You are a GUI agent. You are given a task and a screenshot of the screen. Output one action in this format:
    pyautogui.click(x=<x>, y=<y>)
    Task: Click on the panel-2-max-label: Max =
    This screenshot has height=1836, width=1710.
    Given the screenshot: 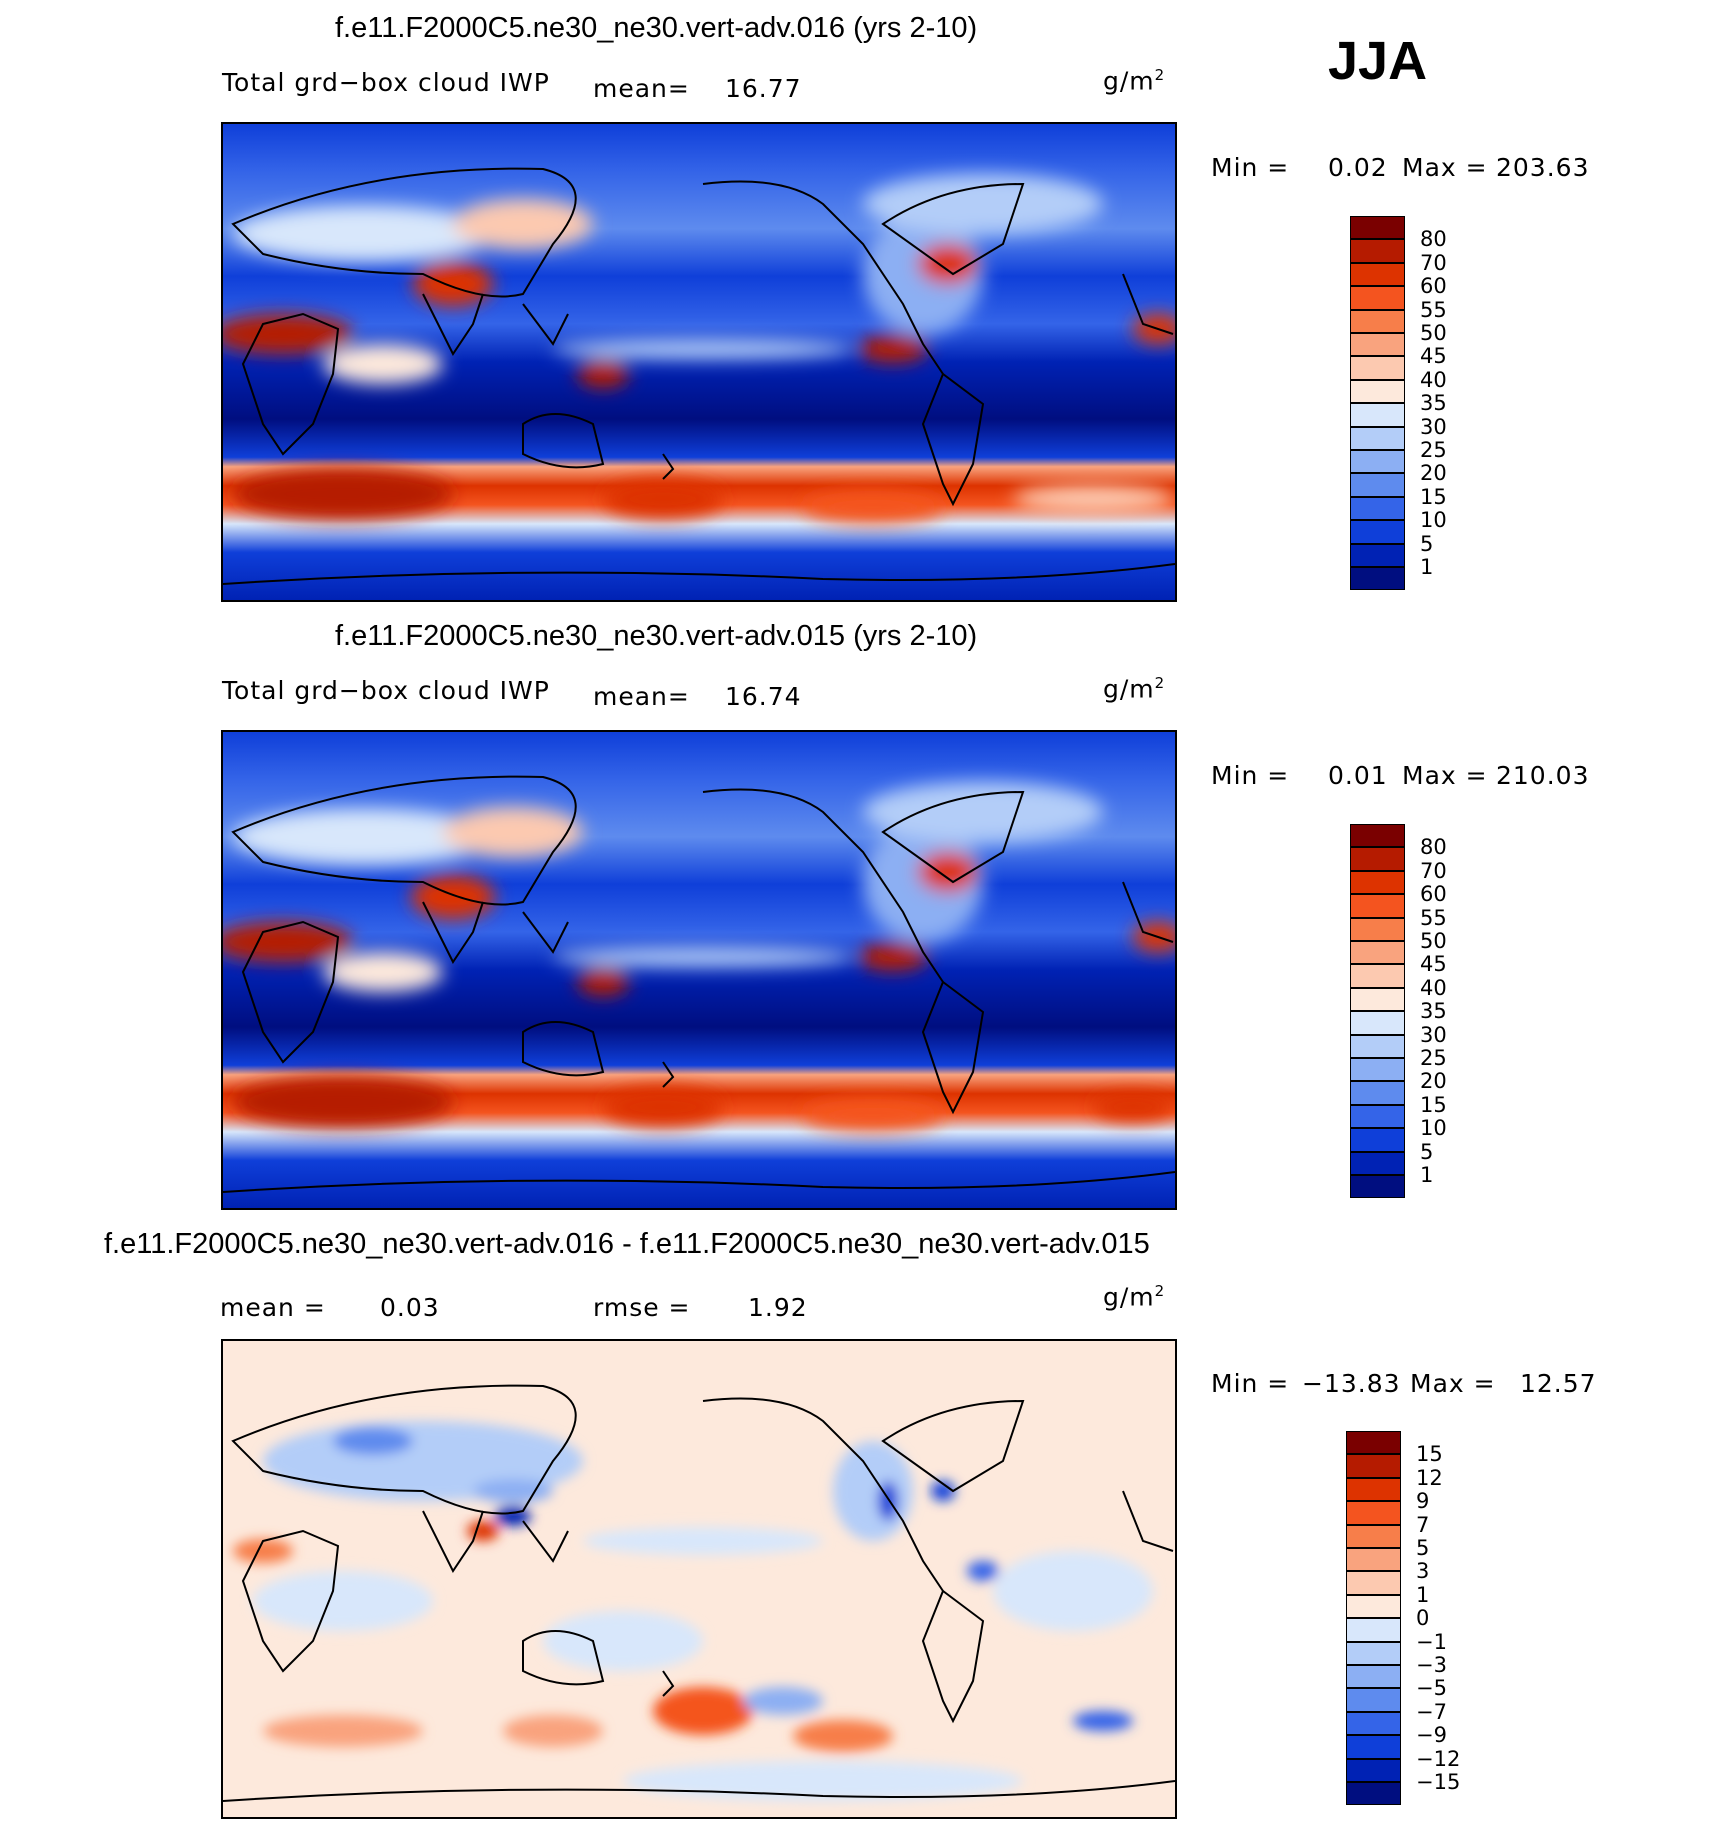 What is the action you would take?
    pyautogui.click(x=1445, y=775)
    